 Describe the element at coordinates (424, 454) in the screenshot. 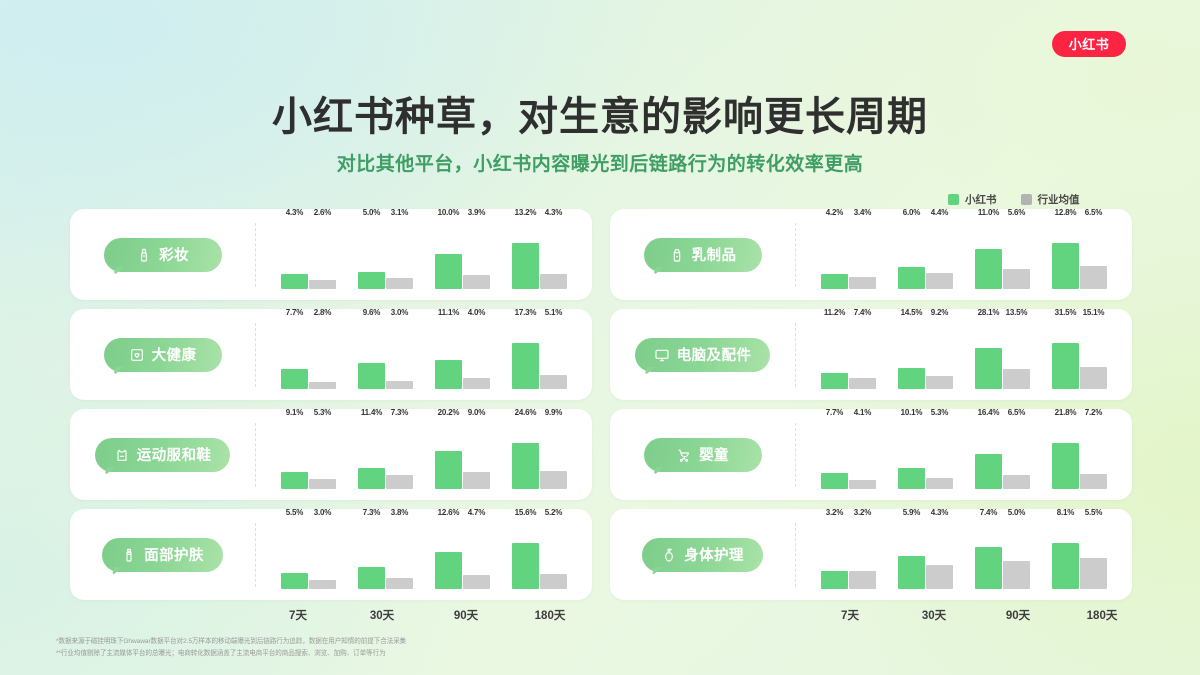

I see `panel-bar-chart: 9.1% 5.3% 11.4% 7.3% 20.2% 9.0% 24.6% 9.9%` at that location.